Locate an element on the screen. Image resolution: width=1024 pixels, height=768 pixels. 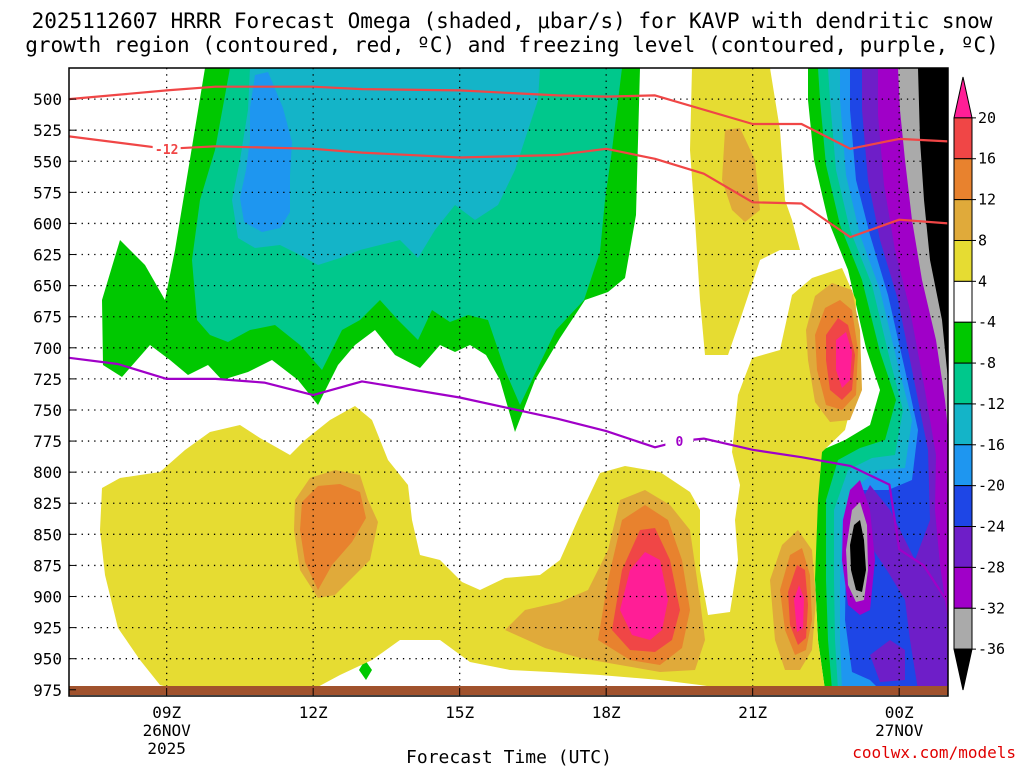
contour-dendritic_snow_growth_top is located at coordinates (508, 117).